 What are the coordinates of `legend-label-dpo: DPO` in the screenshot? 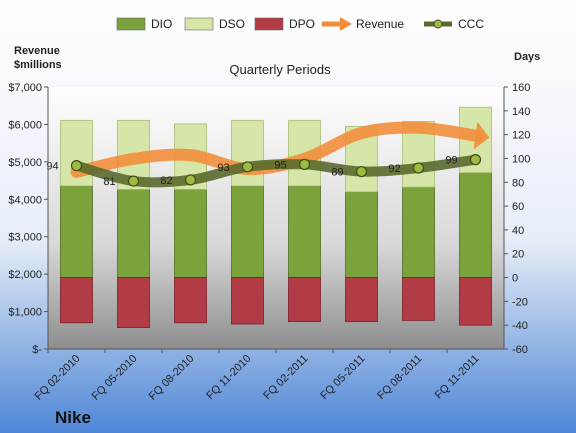 It's located at (302, 24).